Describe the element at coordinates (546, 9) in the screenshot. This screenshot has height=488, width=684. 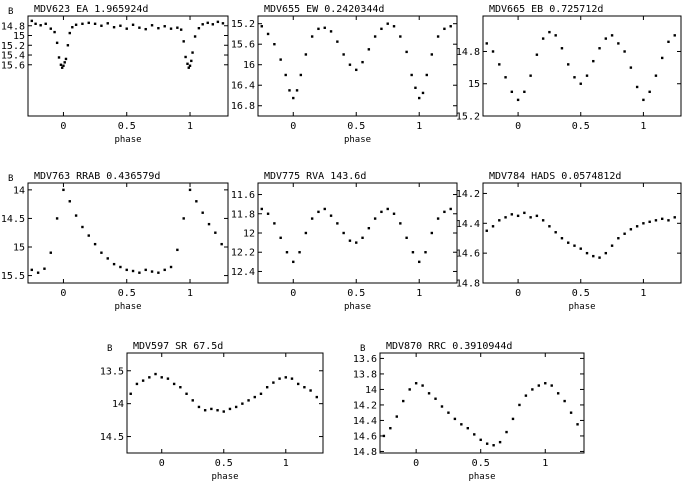
I see `panel-title: MDV665 EB 0.725712d` at that location.